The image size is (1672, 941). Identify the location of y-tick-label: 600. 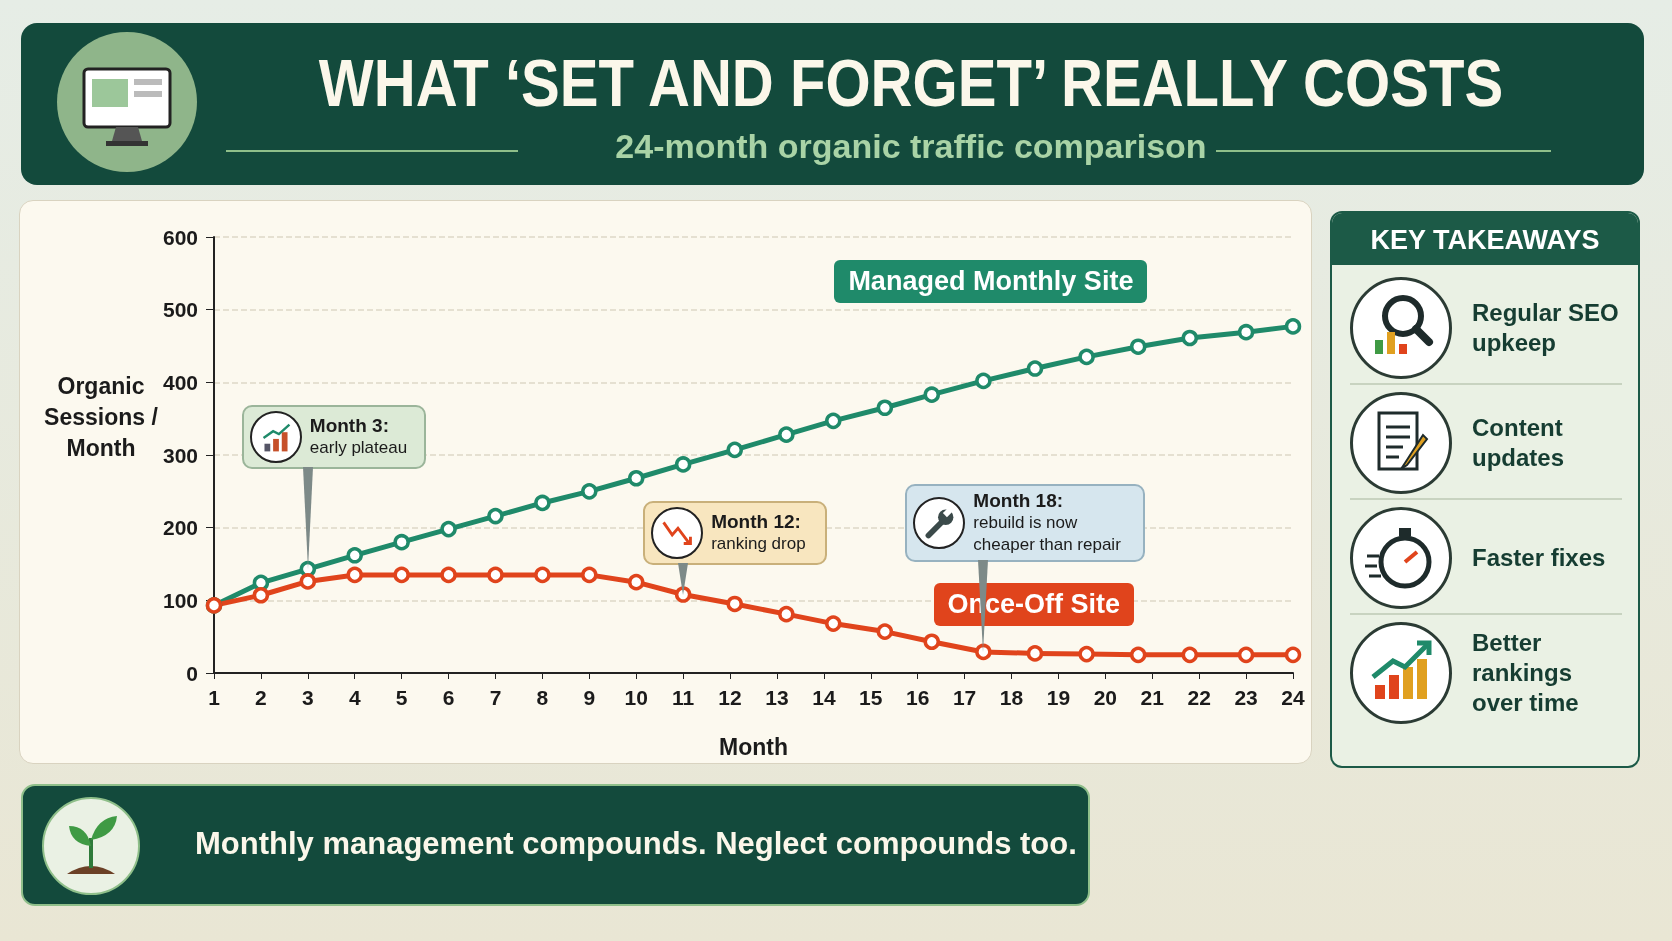
(180, 237).